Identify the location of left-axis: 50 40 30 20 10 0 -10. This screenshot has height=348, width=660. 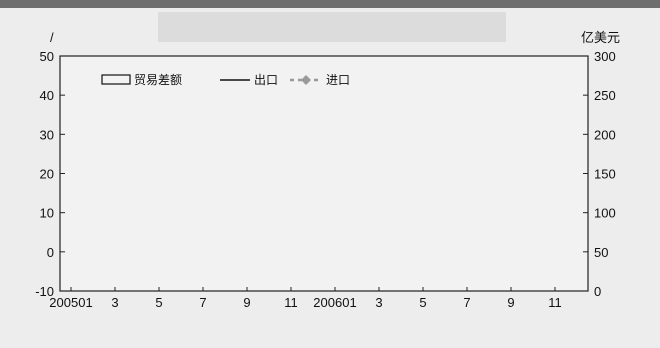
(50, 174).